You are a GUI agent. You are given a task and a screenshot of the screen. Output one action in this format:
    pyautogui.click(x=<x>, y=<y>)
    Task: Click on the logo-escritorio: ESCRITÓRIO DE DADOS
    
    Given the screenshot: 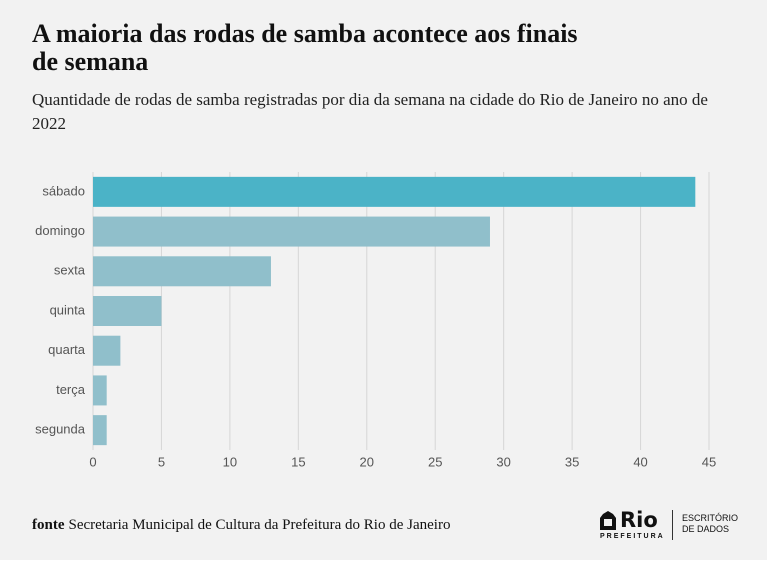 What is the action you would take?
    pyautogui.click(x=710, y=523)
    